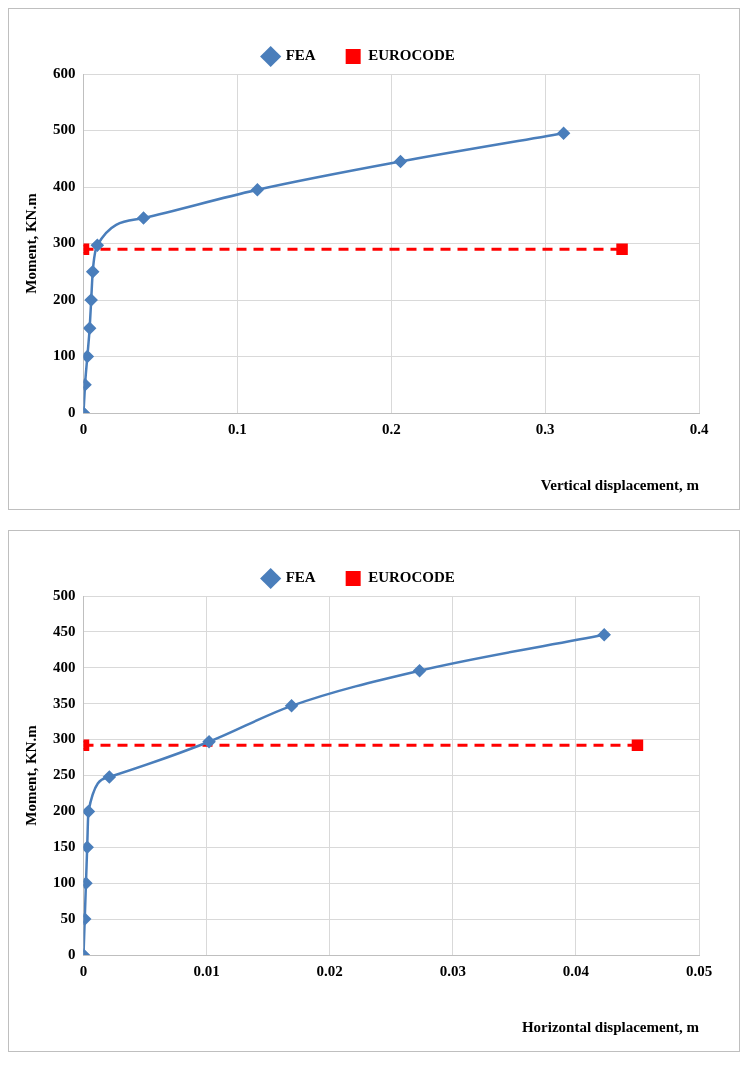 Image resolution: width=750 pixels, height=1078 pixels. Describe the element at coordinates (237, 428) in the screenshot. I see `x-tick-label: 0.1` at that location.